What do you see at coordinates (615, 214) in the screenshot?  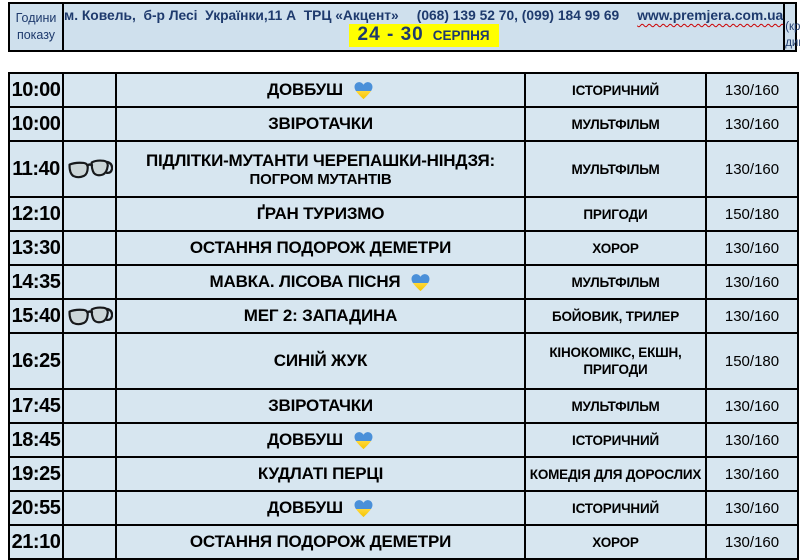 I see `genre-cell: ПРИГОДИ` at bounding box center [615, 214].